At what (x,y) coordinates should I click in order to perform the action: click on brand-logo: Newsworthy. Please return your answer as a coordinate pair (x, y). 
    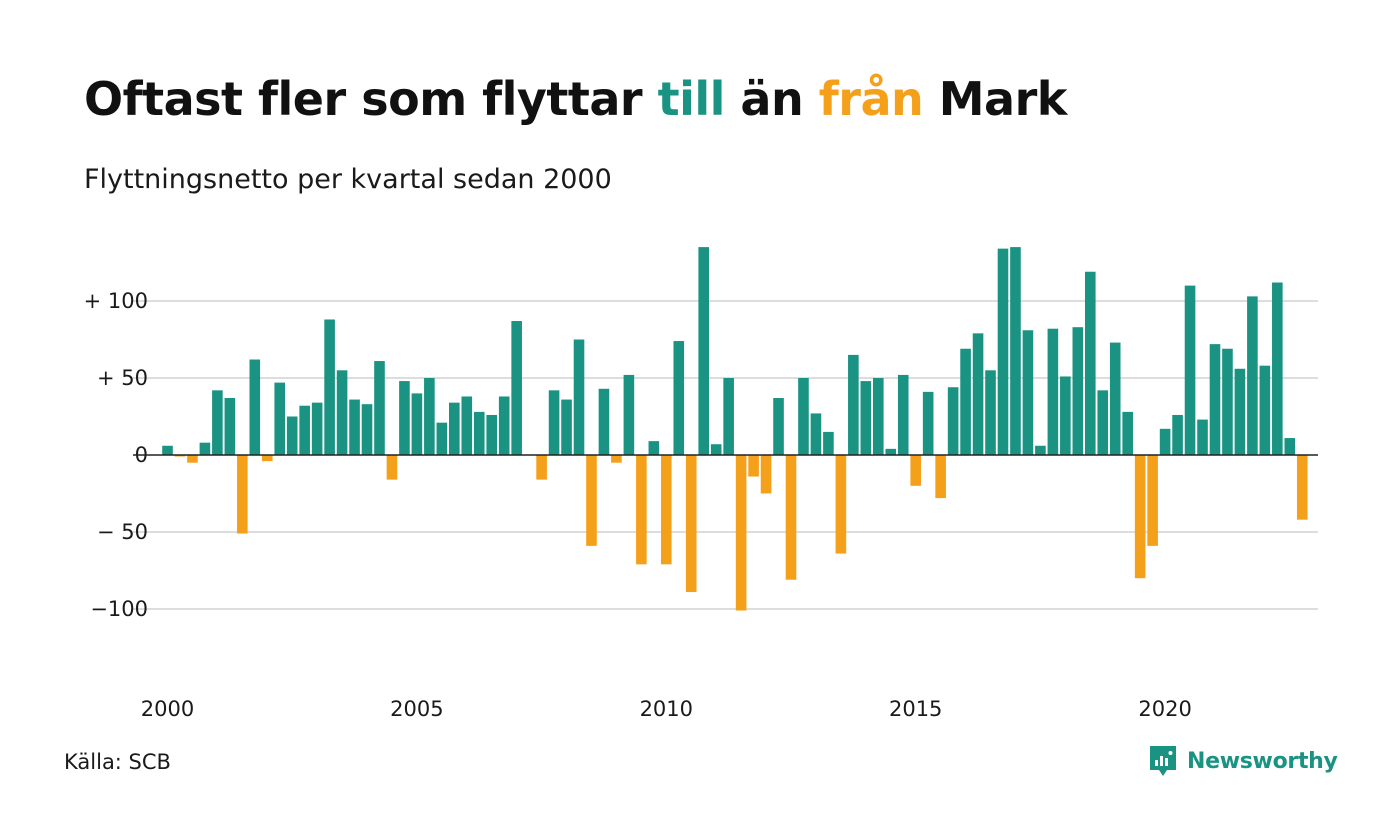
    Looking at the image, I should click on (1243, 761).